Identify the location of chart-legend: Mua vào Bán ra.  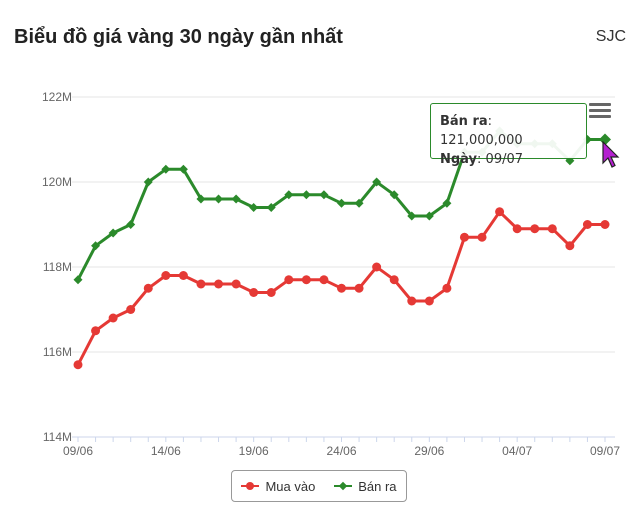
(319, 486).